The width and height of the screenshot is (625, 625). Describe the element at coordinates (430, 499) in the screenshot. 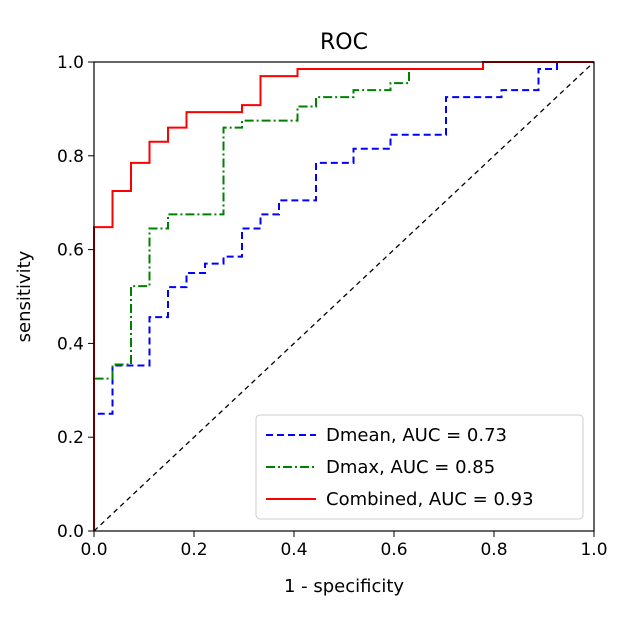

I see `legend-entry-combined-label: Combined, AUC = 0.93` at that location.